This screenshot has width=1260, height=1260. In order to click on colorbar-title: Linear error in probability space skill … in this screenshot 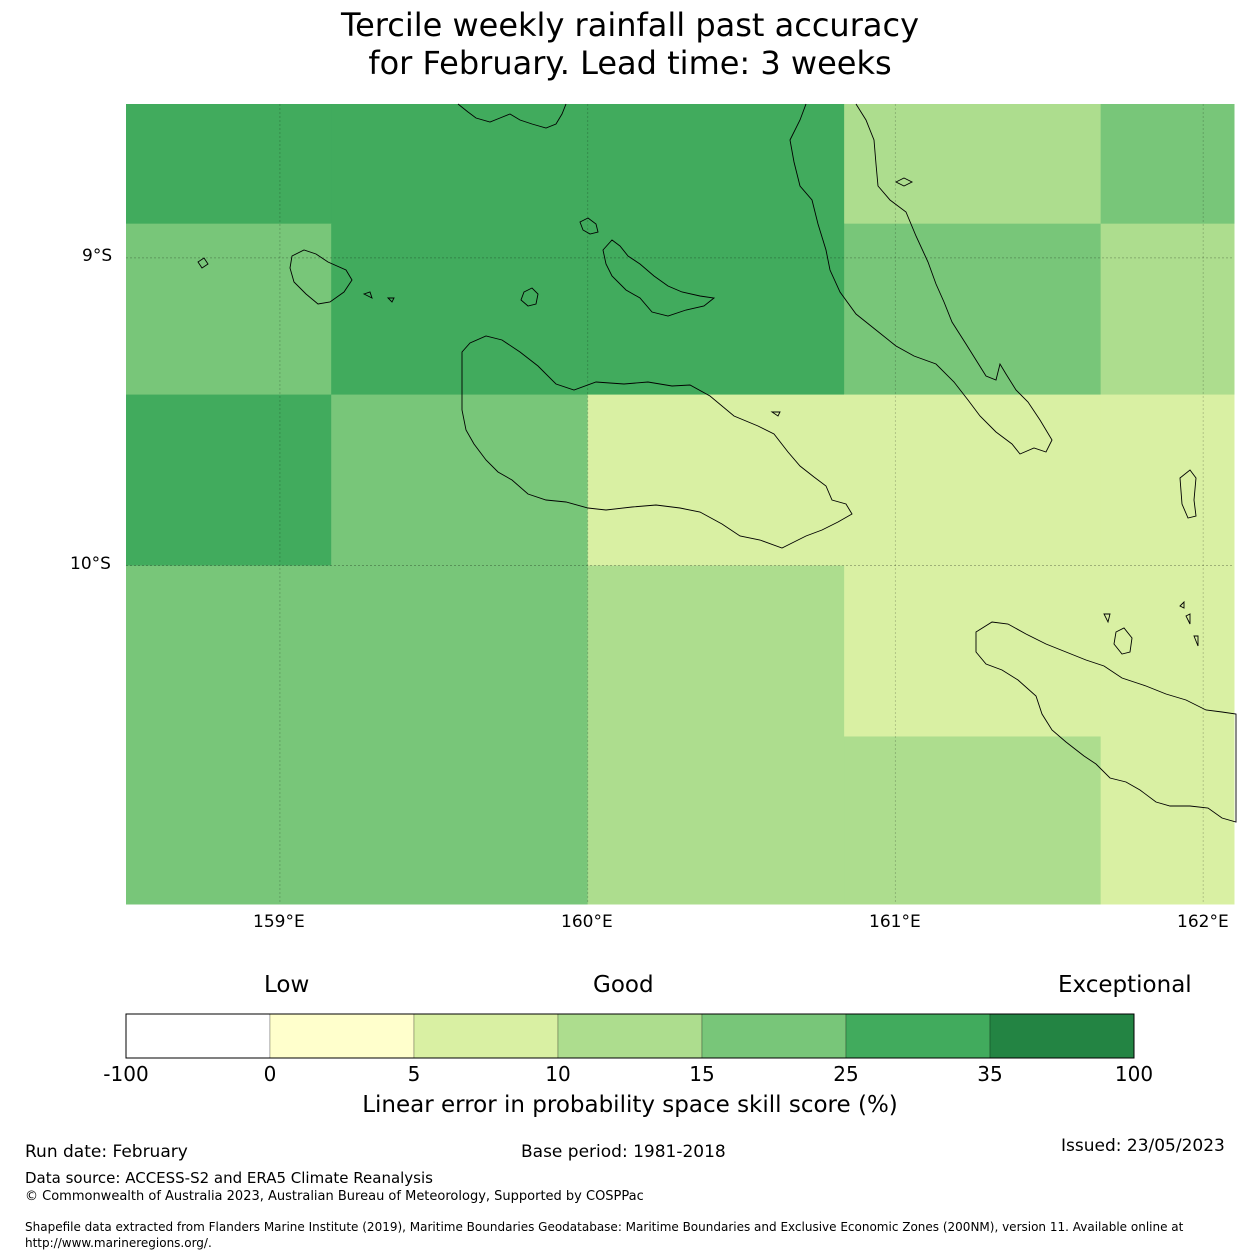, I will do `click(630, 1105)`.